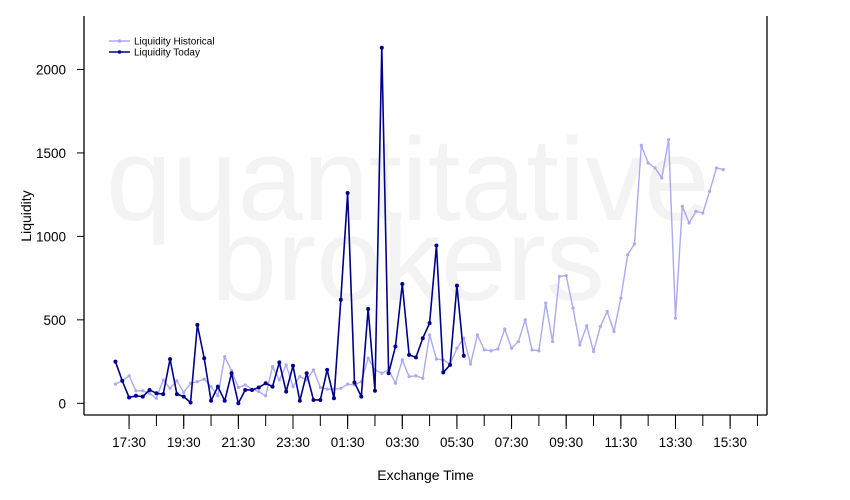 The image size is (850, 500). What do you see at coordinates (402, 442) in the screenshot?
I see `x-tick-label: 03:30` at bounding box center [402, 442].